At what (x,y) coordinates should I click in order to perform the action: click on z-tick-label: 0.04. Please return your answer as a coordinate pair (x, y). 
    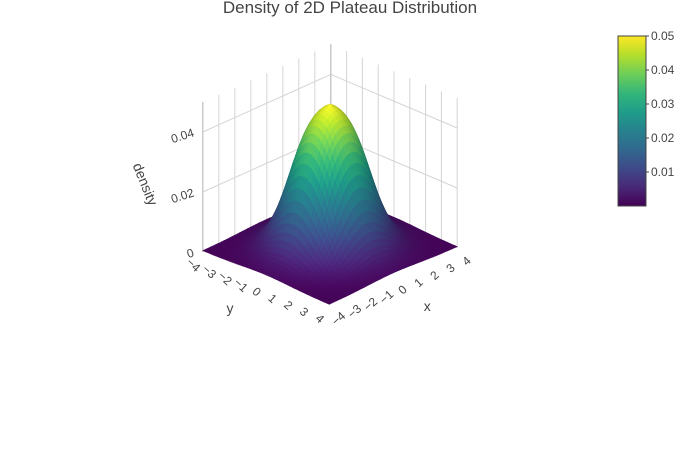
    Looking at the image, I should click on (182, 135).